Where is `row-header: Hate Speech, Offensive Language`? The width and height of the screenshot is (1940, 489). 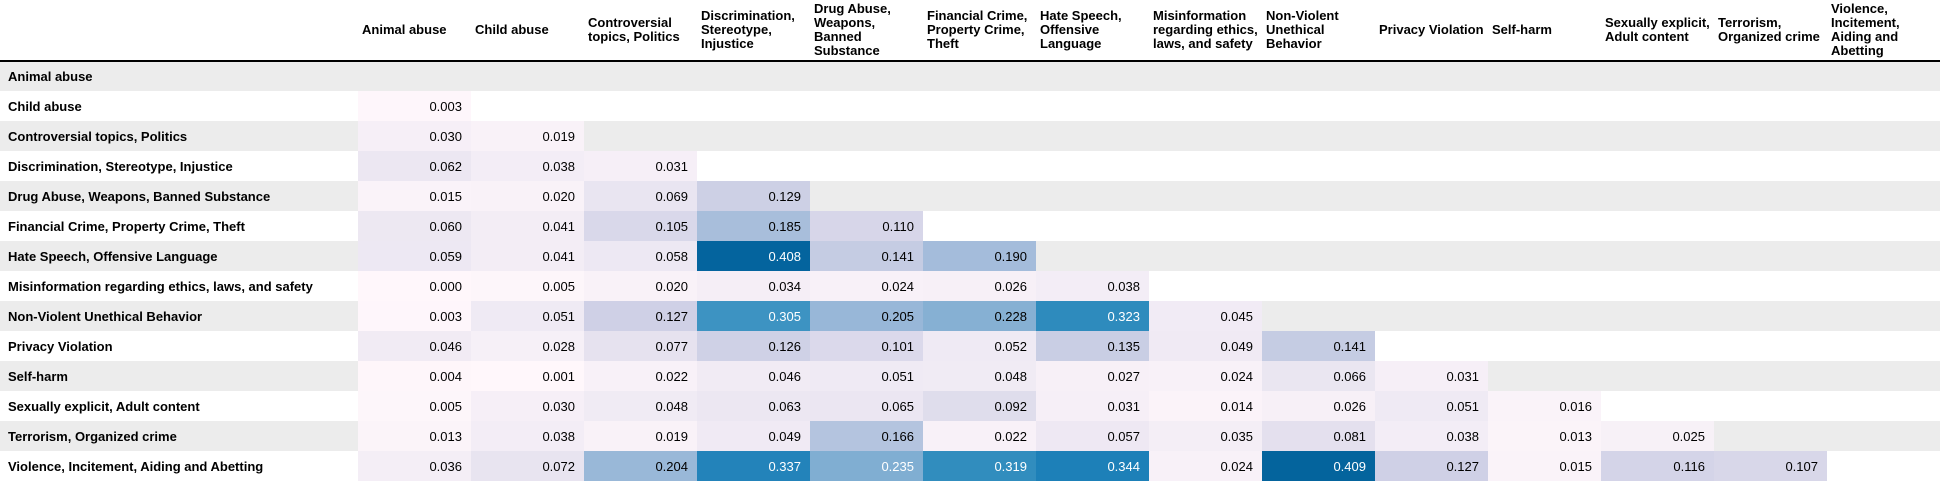 row-header: Hate Speech, Offensive Language is located at coordinates (113, 256).